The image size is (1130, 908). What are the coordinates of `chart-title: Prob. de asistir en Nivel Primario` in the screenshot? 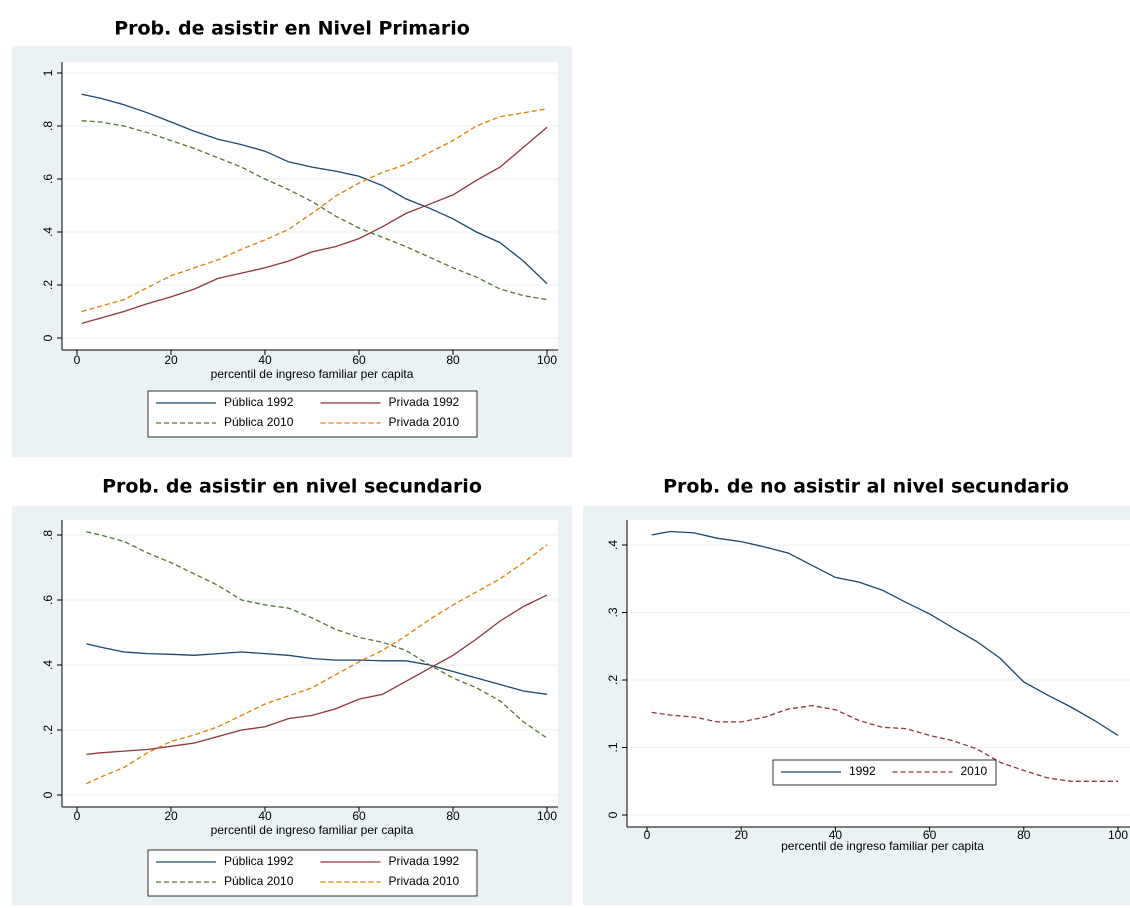 It's located at (292, 29).